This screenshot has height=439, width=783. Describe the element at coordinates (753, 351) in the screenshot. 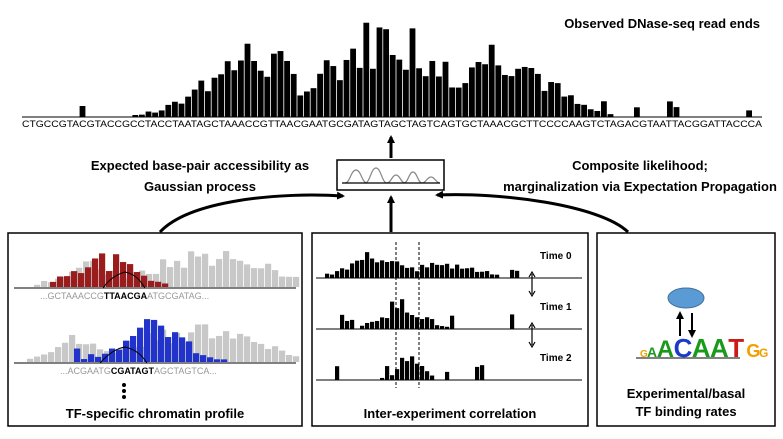

I see `logo-letter: G` at that location.